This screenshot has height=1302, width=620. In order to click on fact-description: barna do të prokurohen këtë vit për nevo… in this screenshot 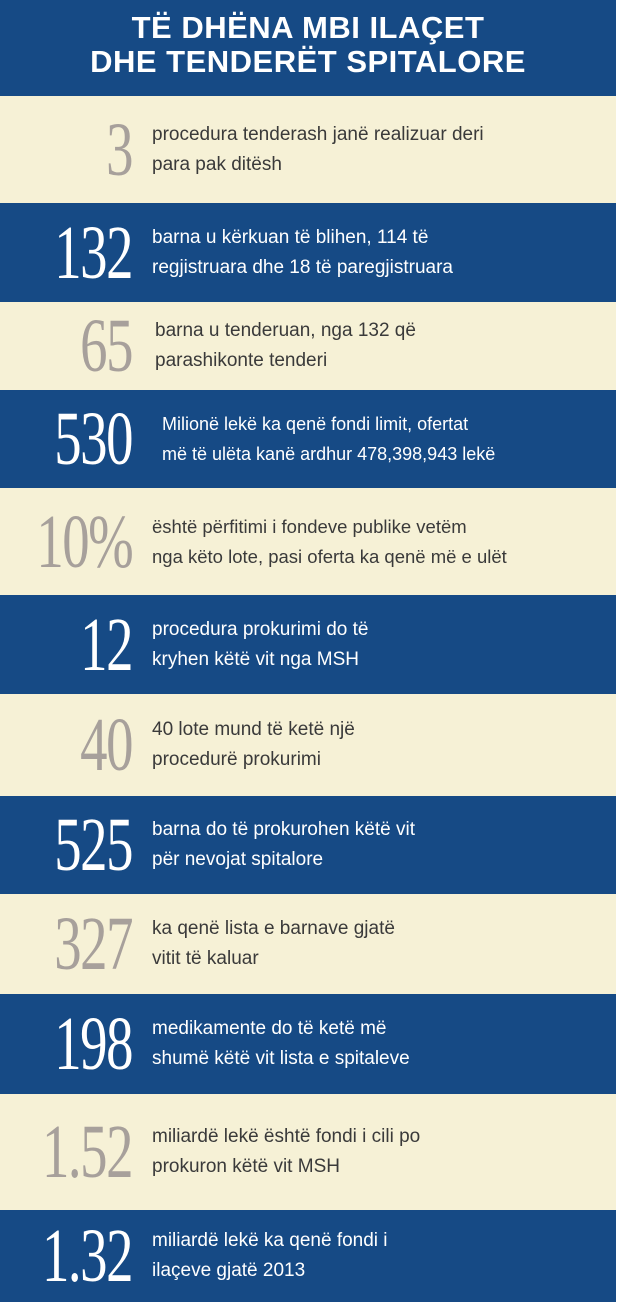, I will do `click(283, 845)`.